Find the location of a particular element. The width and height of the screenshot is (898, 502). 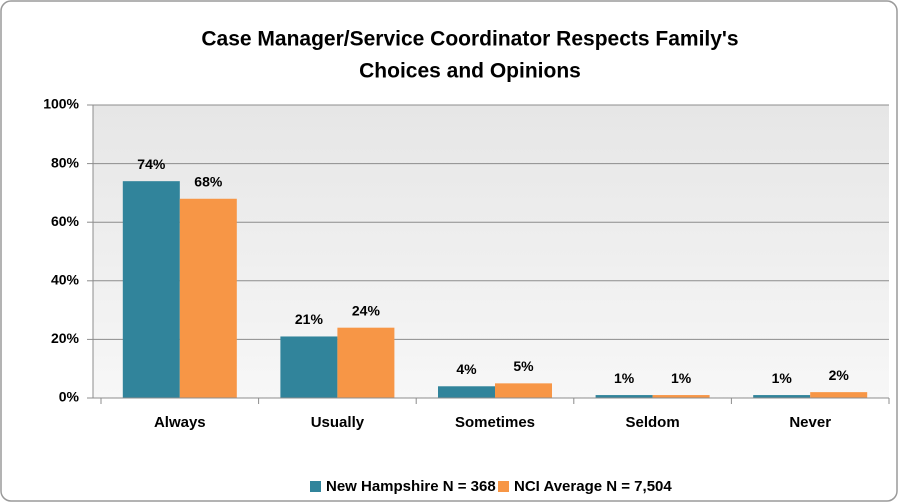

legend-label: New Hampshire N = 368 is located at coordinates (411, 486).